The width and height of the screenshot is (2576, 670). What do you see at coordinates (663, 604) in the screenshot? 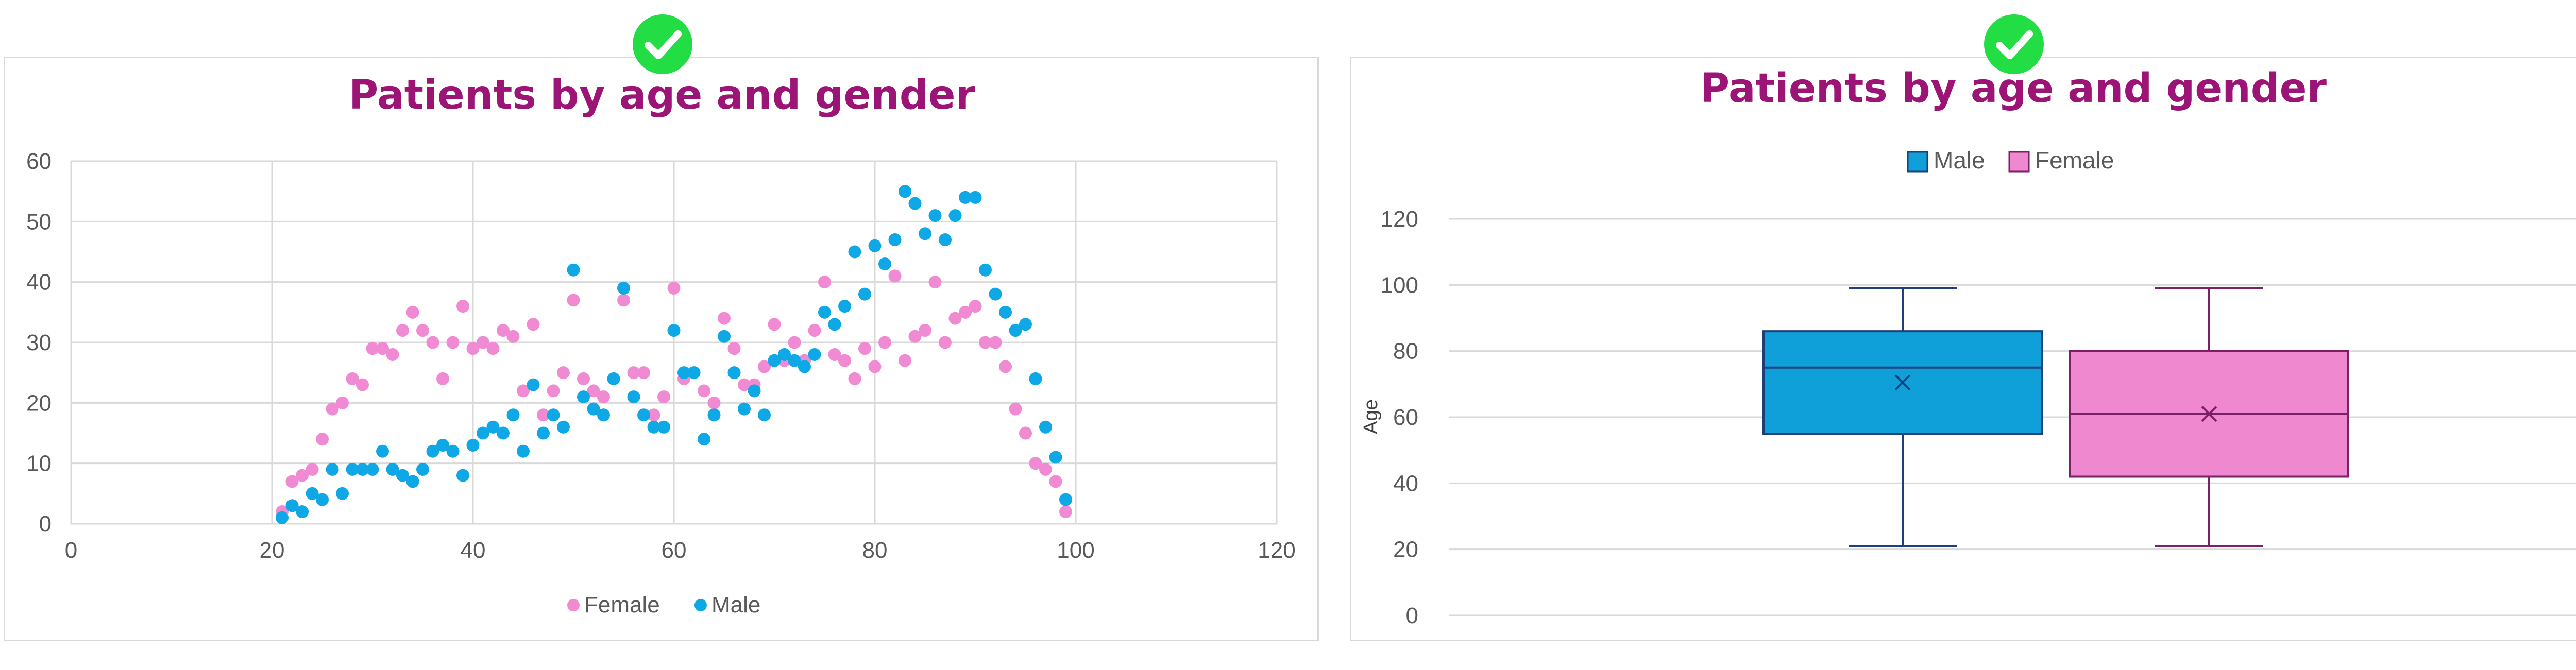
I see `scatter-legend: Female Male` at bounding box center [663, 604].